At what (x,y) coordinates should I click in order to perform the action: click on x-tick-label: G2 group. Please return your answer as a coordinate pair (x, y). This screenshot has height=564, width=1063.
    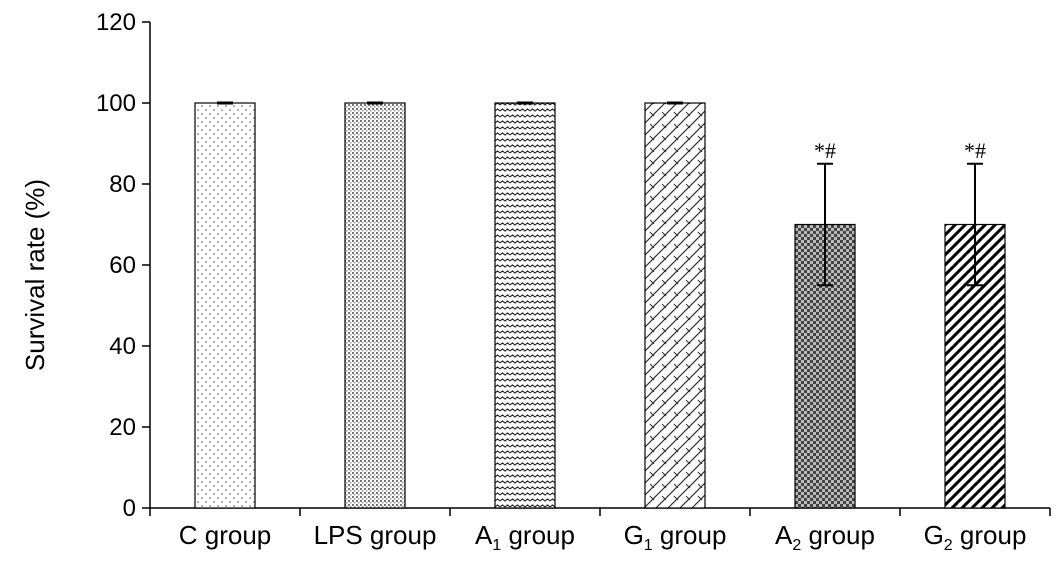
    Looking at the image, I should click on (975, 537).